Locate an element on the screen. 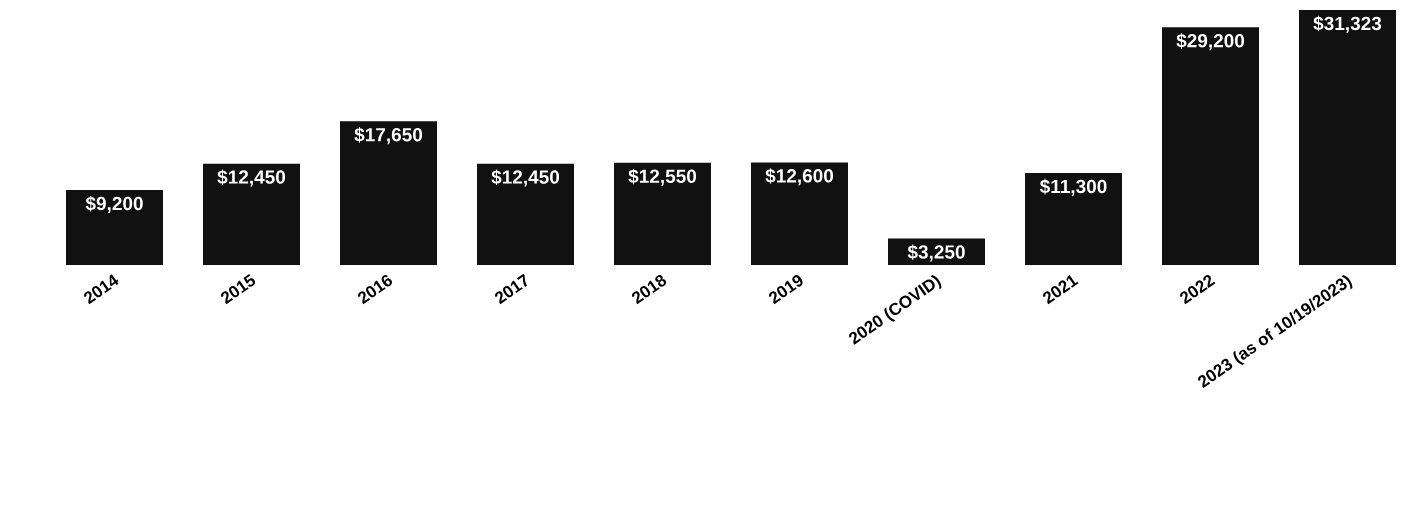  data-label: $3,250 is located at coordinates (936, 253).